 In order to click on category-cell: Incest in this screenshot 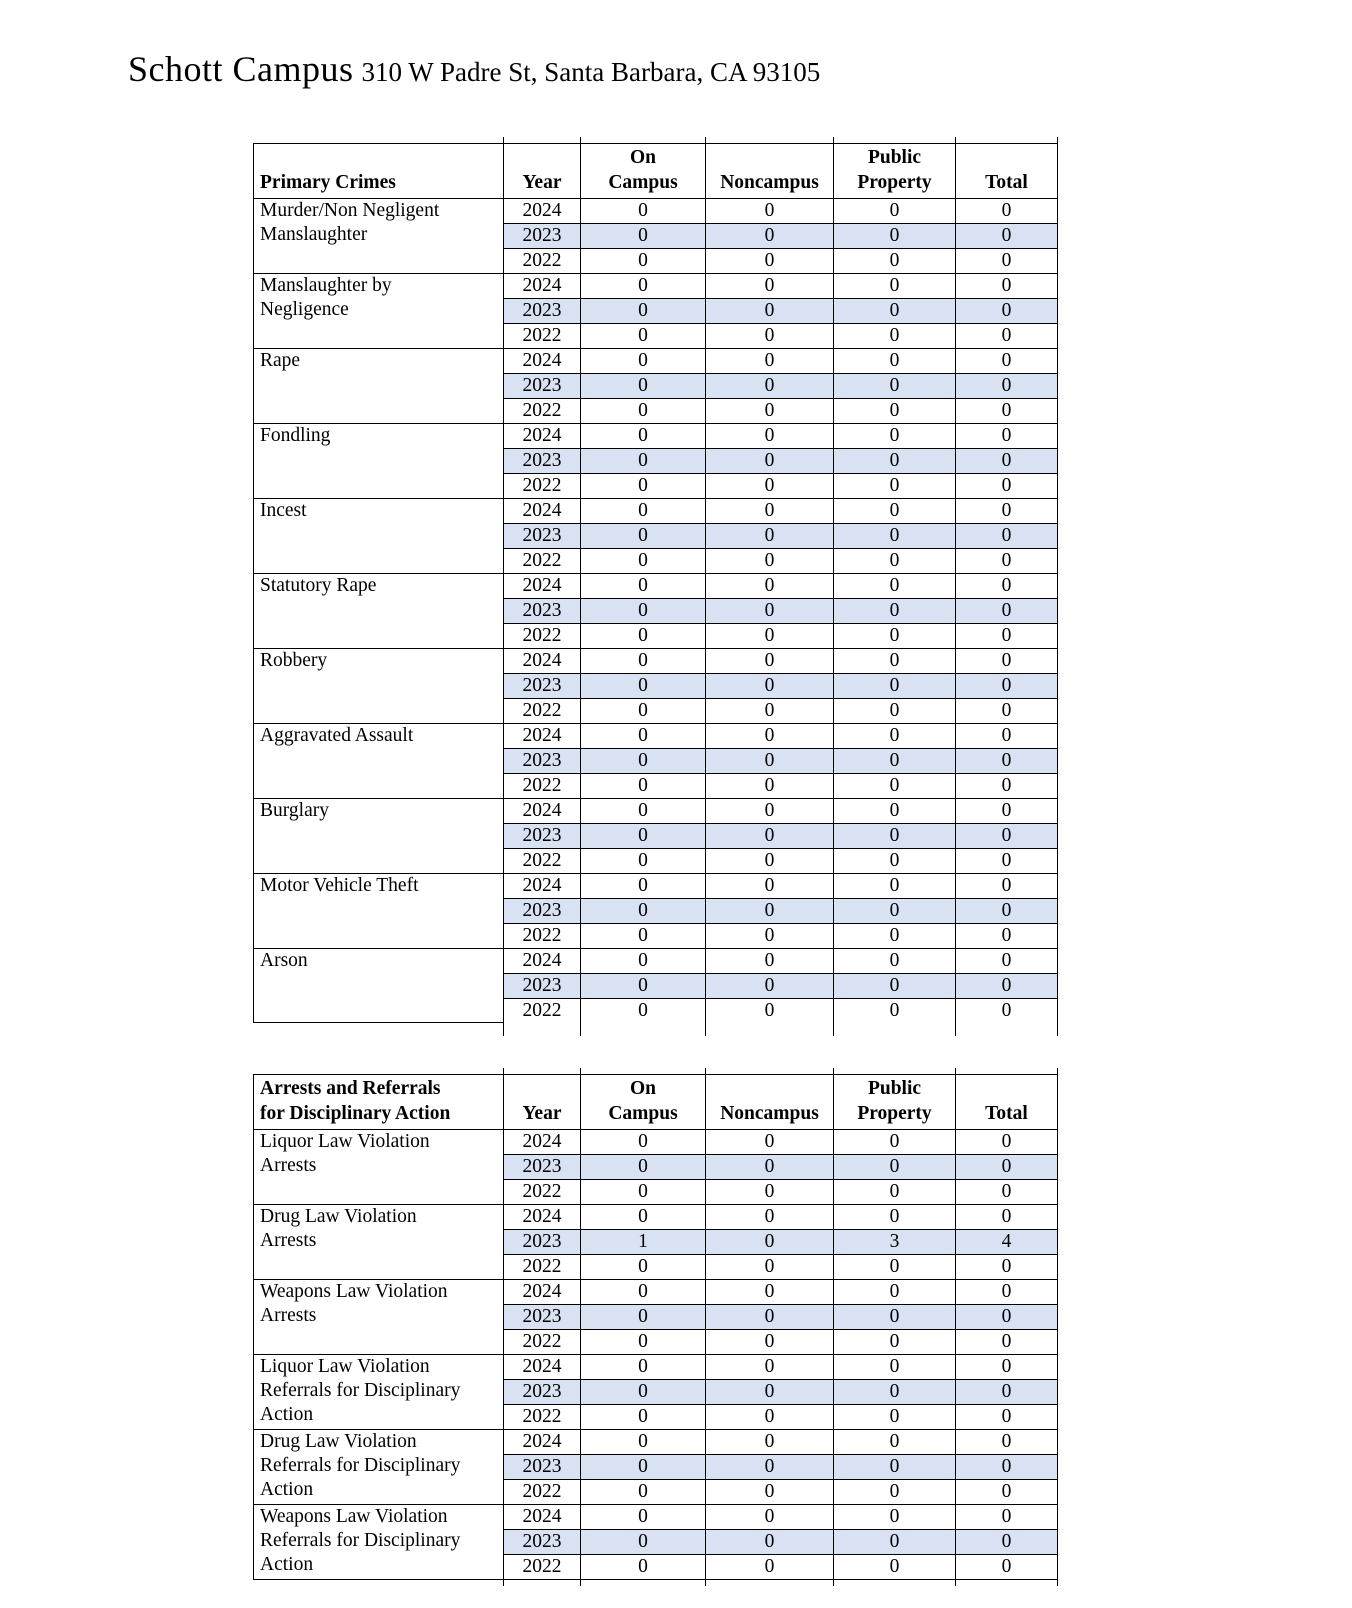, I will do `click(378, 535)`.